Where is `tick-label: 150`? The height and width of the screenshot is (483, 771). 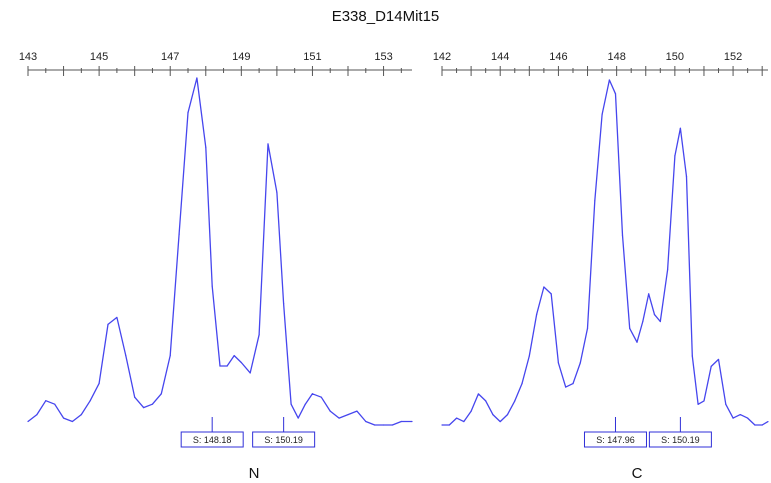
tick-label: 150 is located at coordinates (675, 57).